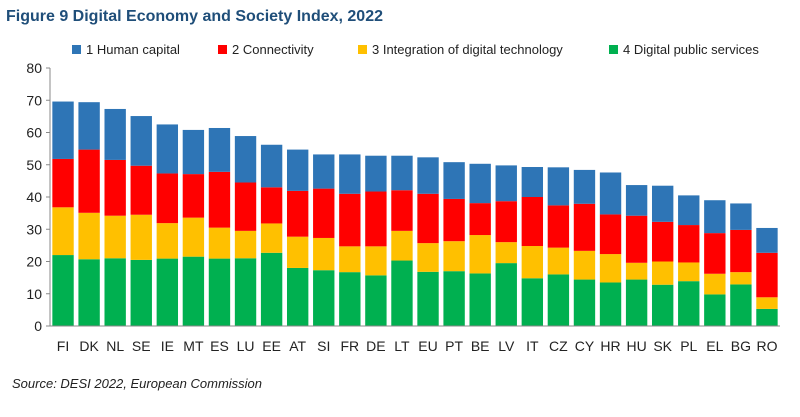 This screenshot has width=800, height=417. I want to click on y-tick-label: 40, so click(34, 197).